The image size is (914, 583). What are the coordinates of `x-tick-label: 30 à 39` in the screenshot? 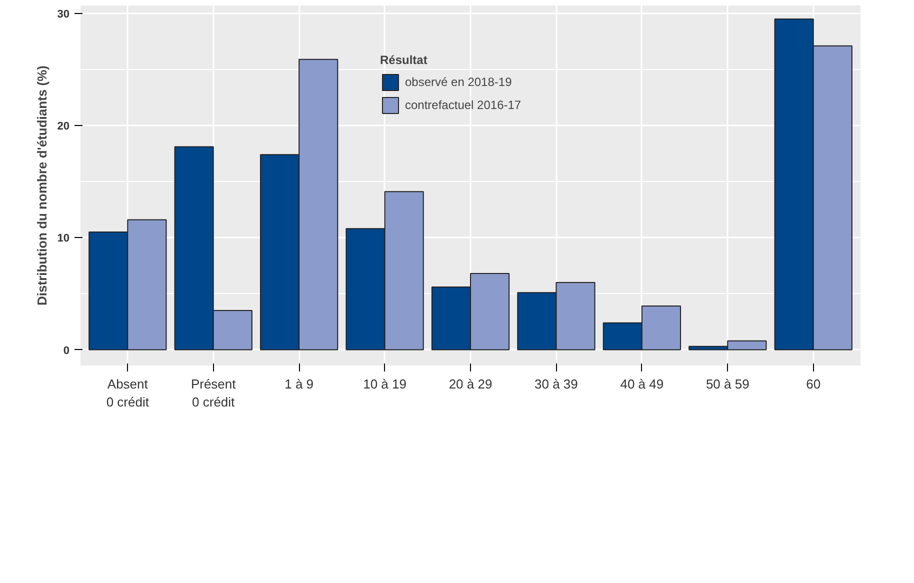 It's located at (556, 384).